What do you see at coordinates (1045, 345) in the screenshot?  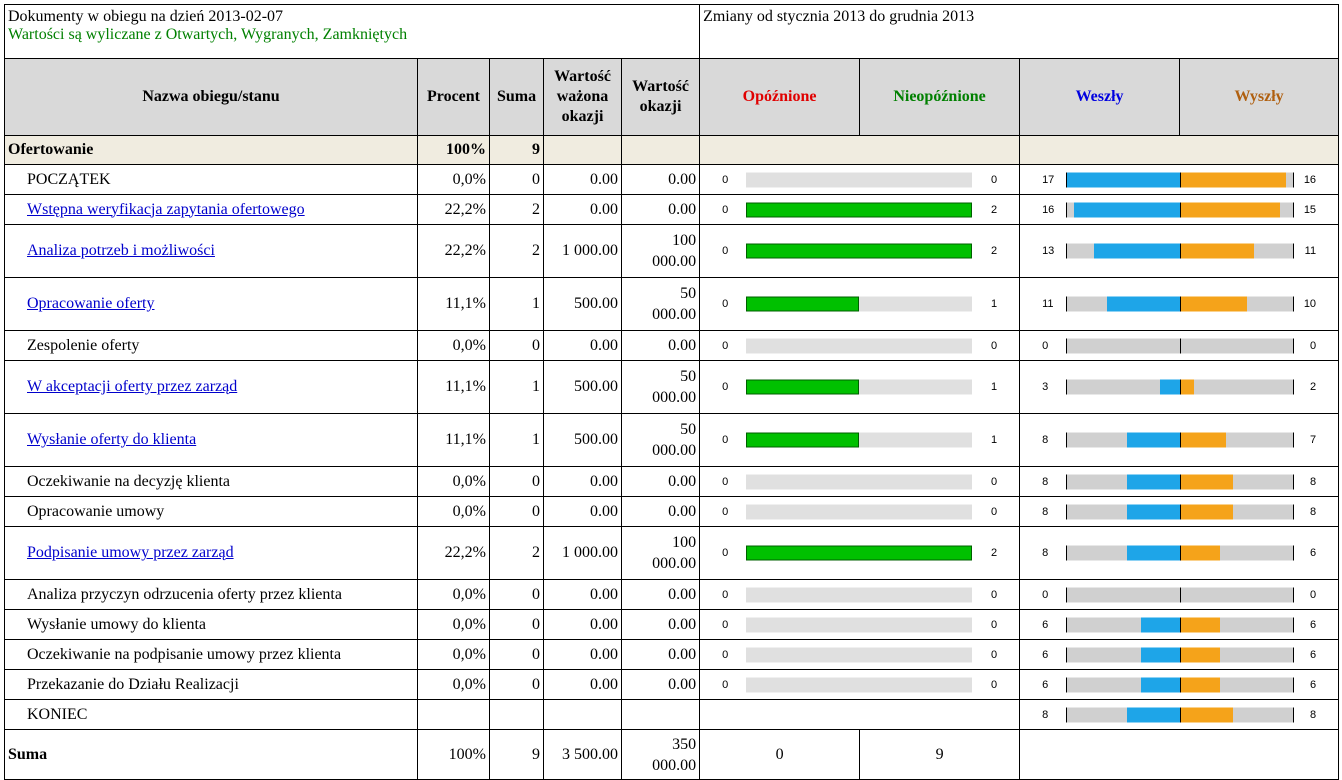 I see `in-count: 0` at bounding box center [1045, 345].